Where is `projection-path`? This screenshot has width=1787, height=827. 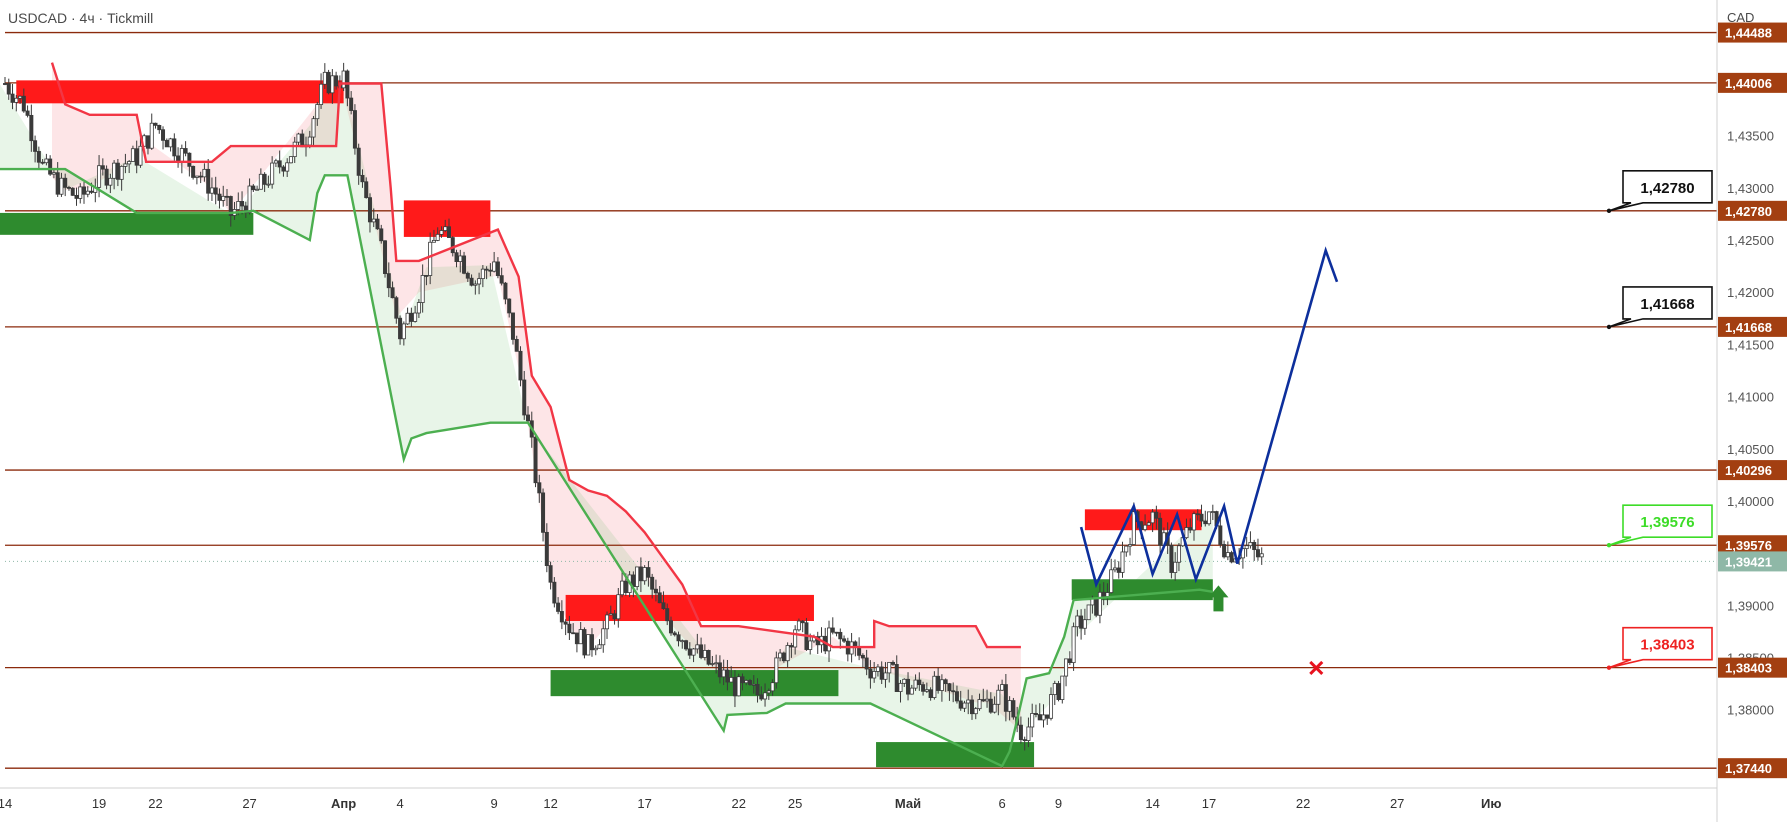 projection-path is located at coordinates (1209, 417).